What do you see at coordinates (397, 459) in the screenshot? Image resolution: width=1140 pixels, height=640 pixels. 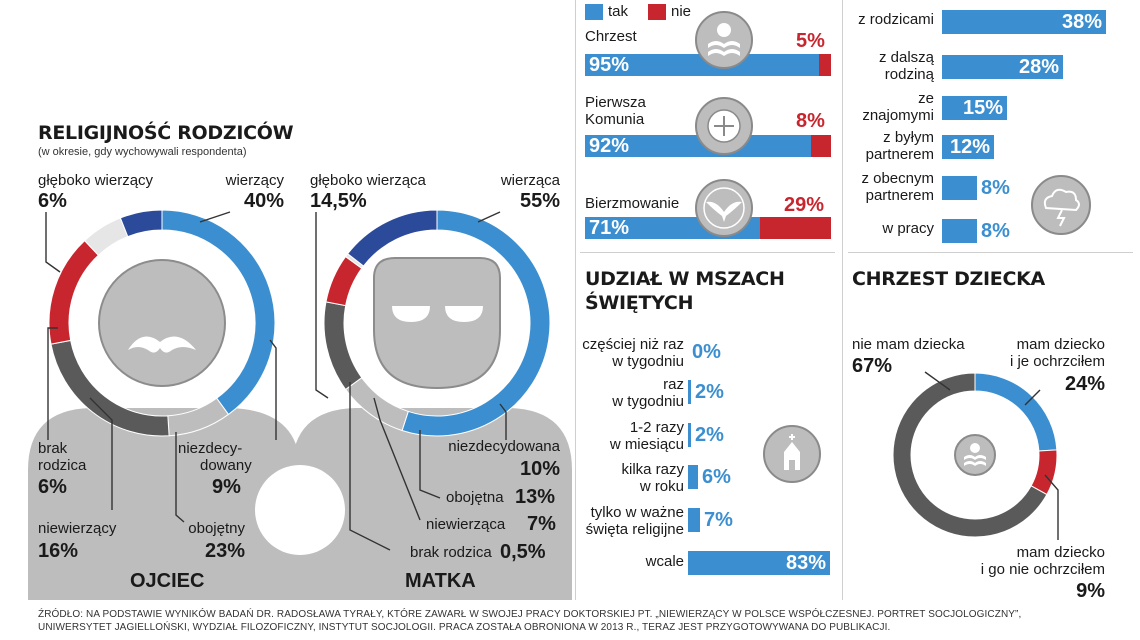 I see `leader-mother-niewierzaca` at bounding box center [397, 459].